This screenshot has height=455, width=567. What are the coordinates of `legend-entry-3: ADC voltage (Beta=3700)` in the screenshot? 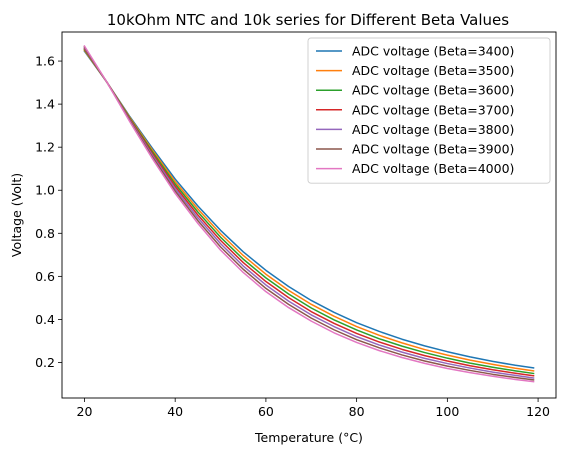 It's located at (433, 109).